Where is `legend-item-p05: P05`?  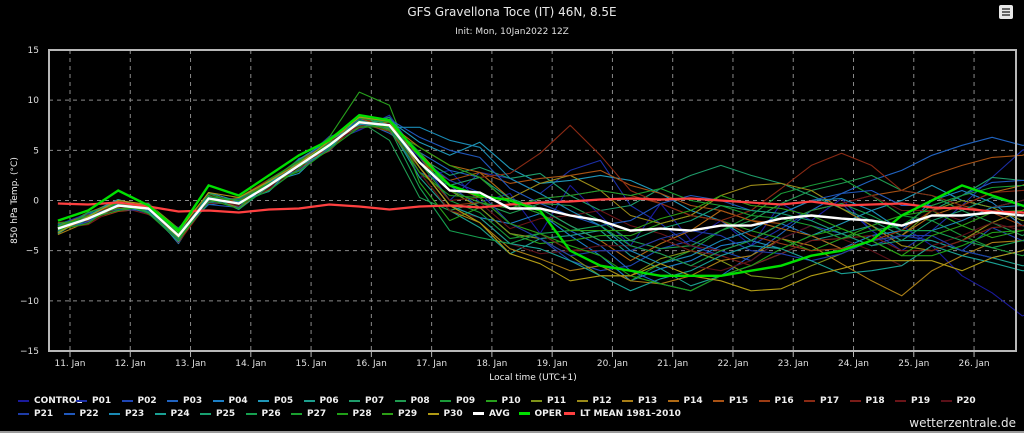
legend-item-p05: P05 is located at coordinates (281, 401).